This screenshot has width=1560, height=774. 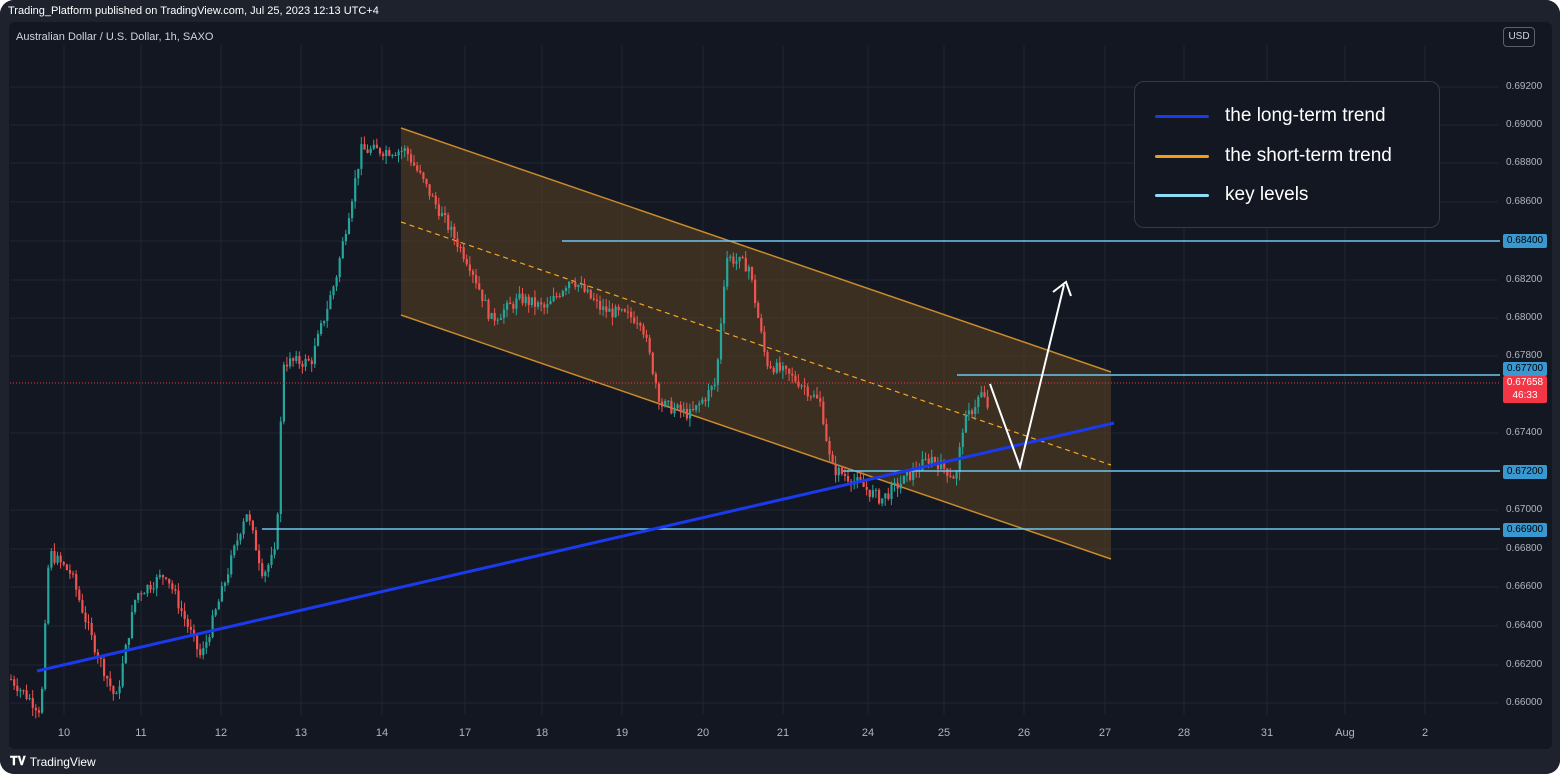 I want to click on legend-item-long-term: the long-term trend, so click(x=1270, y=116).